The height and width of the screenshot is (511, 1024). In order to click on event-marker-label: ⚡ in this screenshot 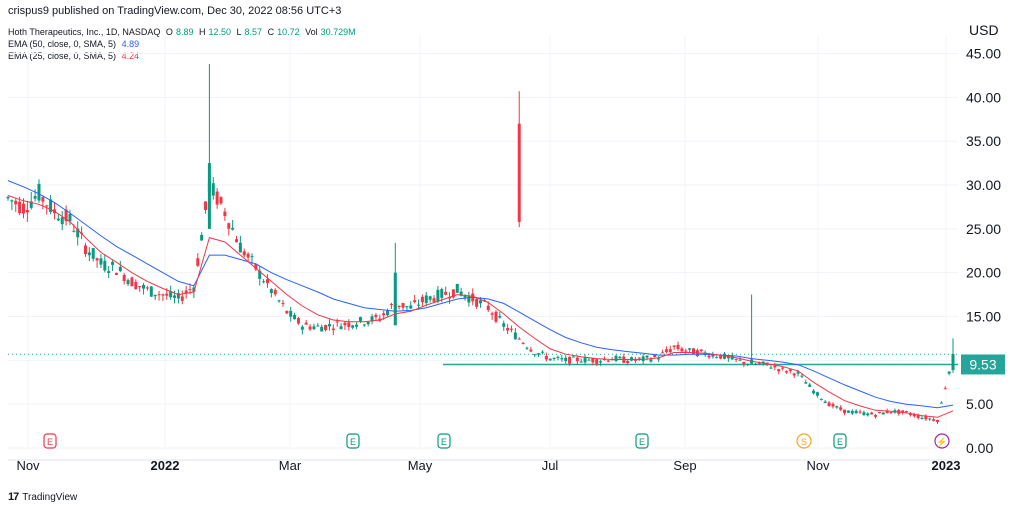, I will do `click(941, 442)`.